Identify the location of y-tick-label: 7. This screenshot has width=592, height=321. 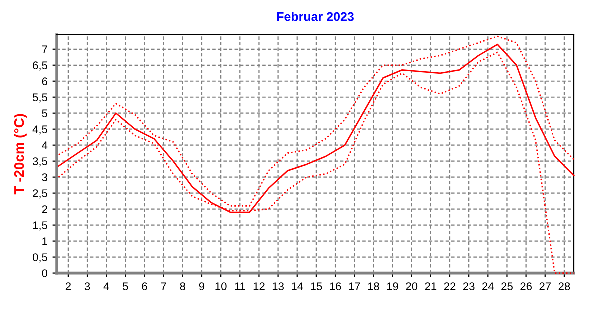
(45, 50).